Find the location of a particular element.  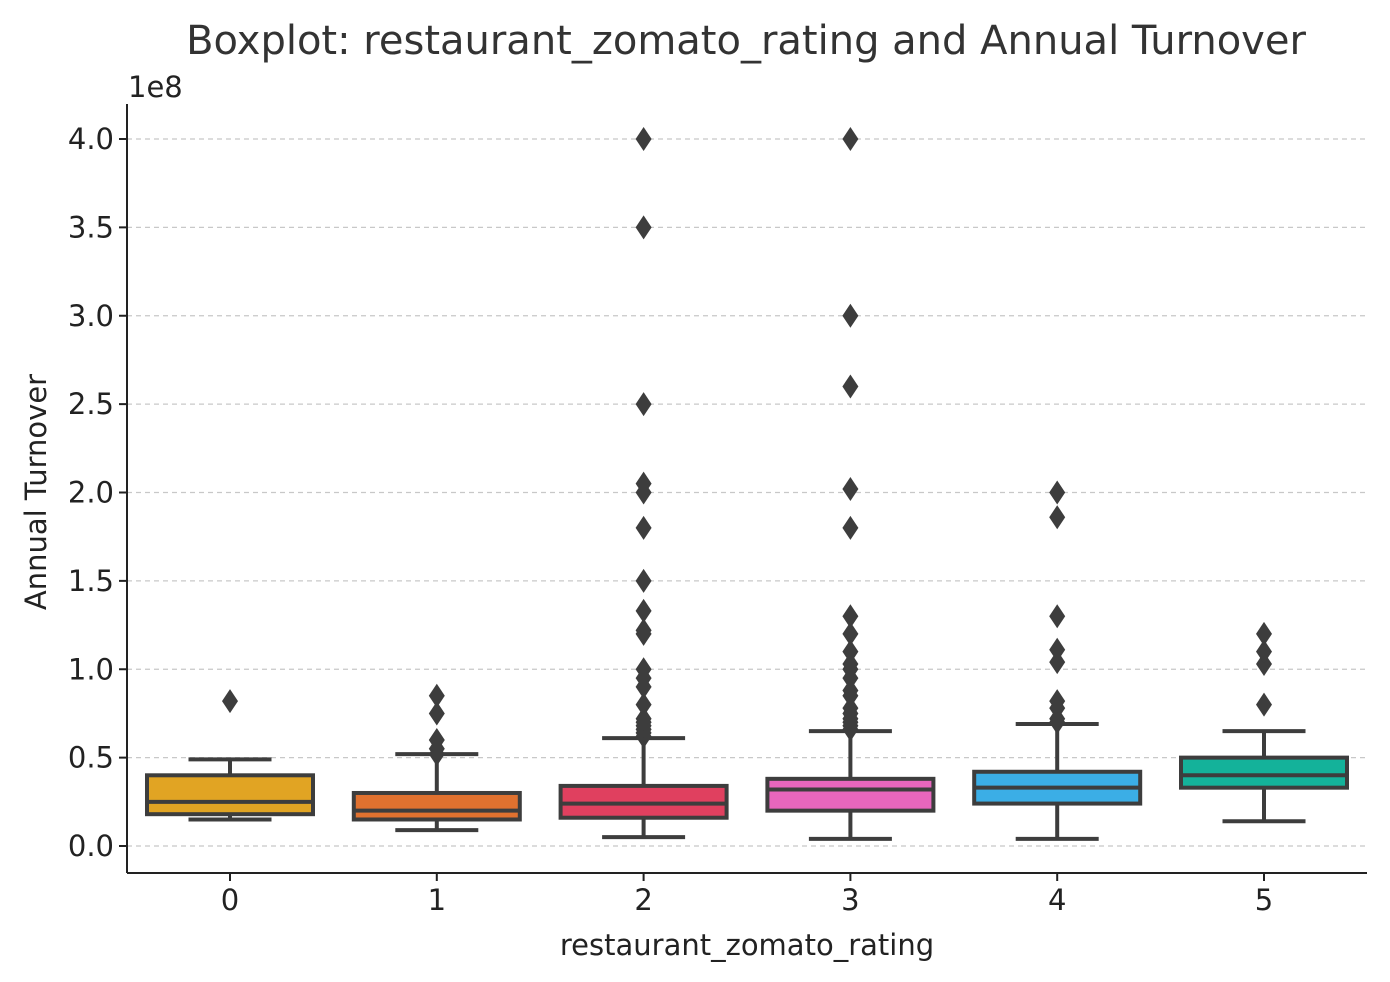

y-tick-label: 3.5 is located at coordinates (91, 227).